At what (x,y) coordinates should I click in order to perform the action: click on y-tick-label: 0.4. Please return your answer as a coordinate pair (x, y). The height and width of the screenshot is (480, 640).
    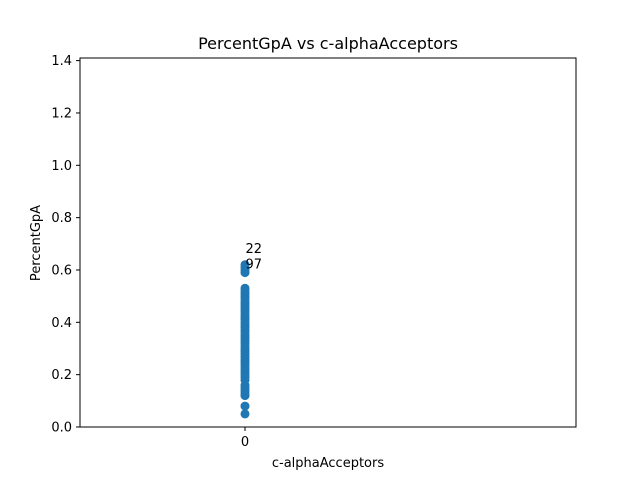
    Looking at the image, I should click on (61, 323).